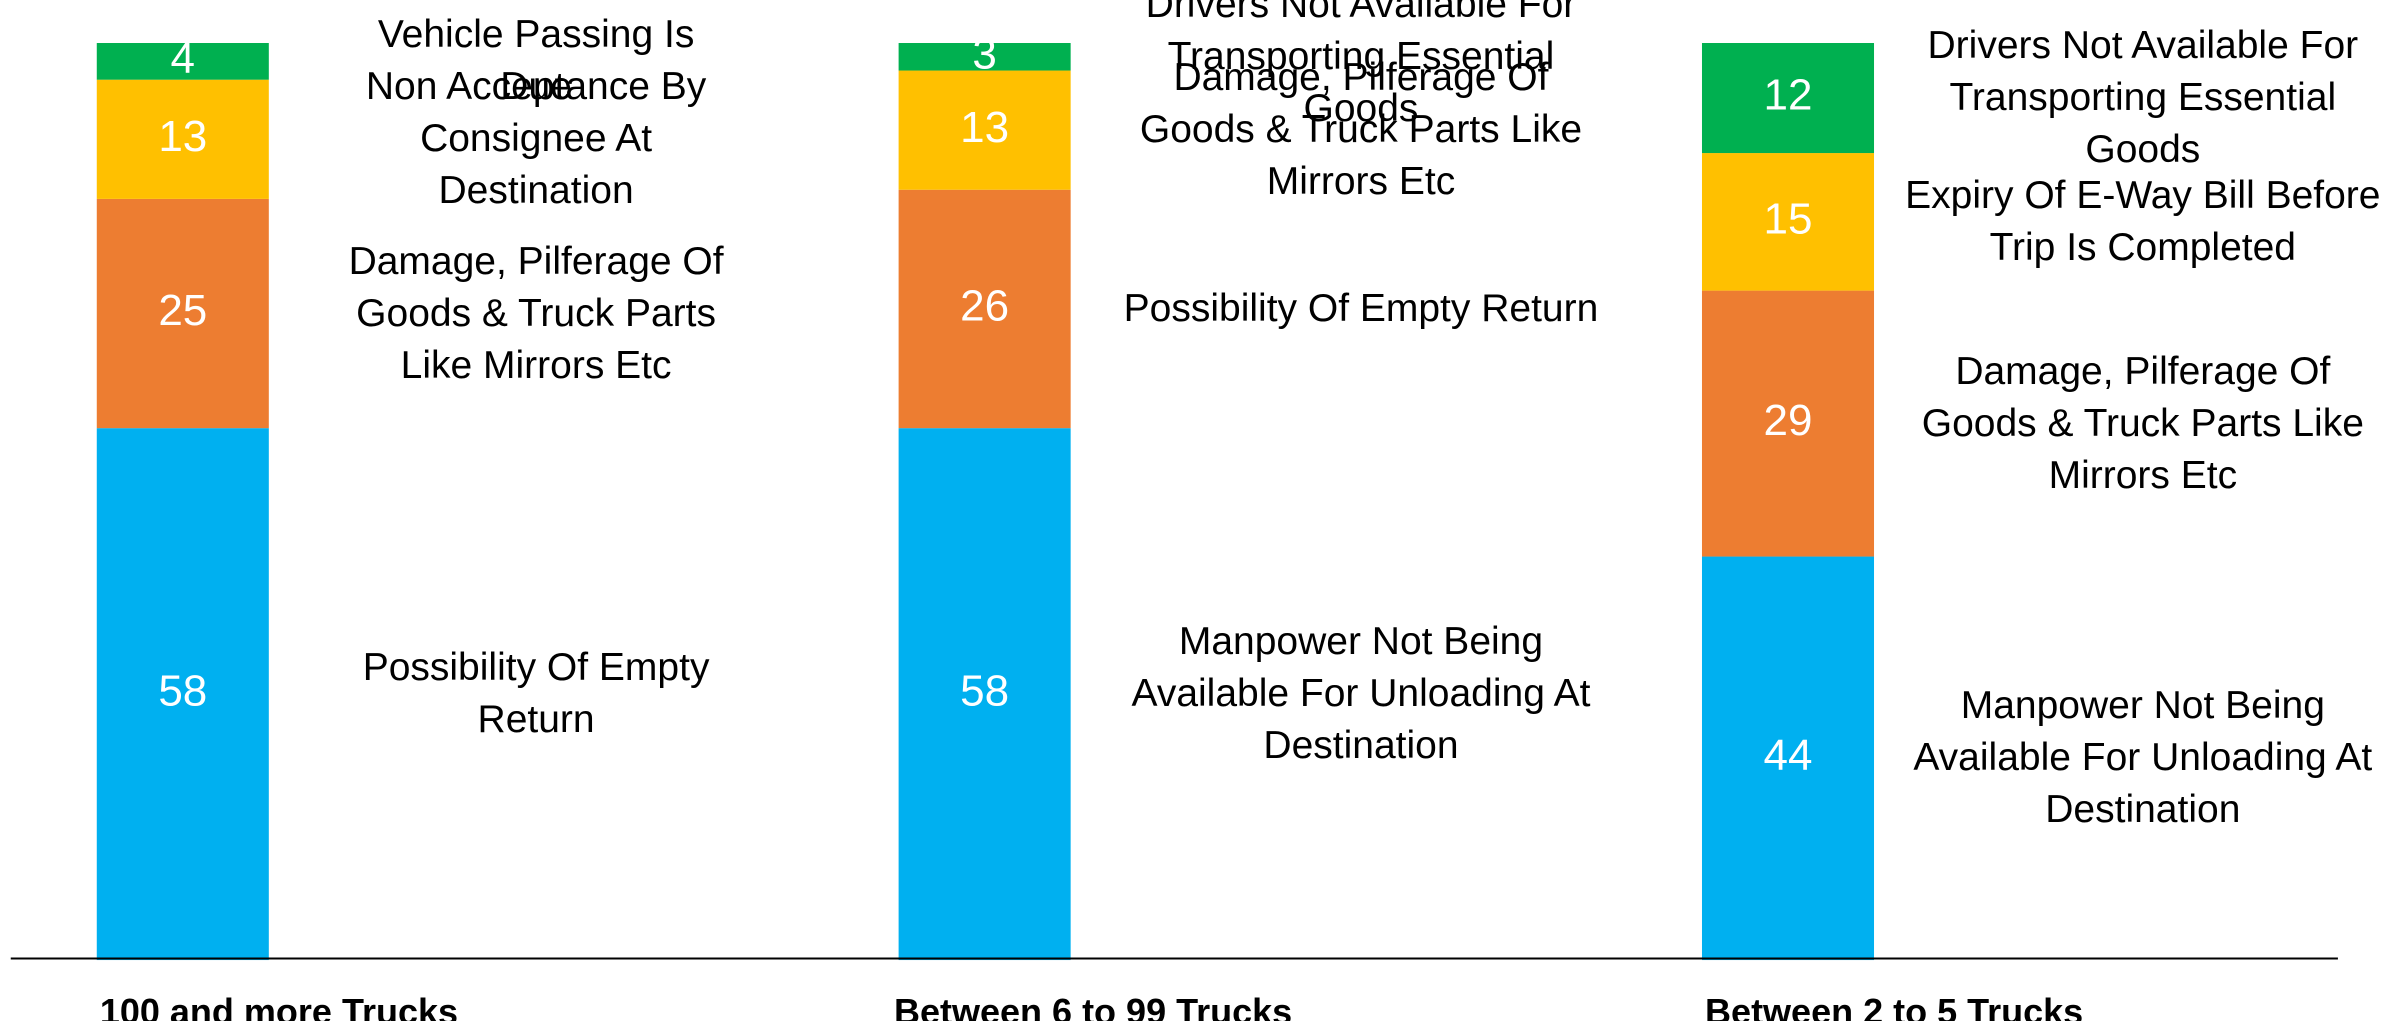 The height and width of the screenshot is (1021, 2384). I want to click on value-label: 4, so click(183, 58).